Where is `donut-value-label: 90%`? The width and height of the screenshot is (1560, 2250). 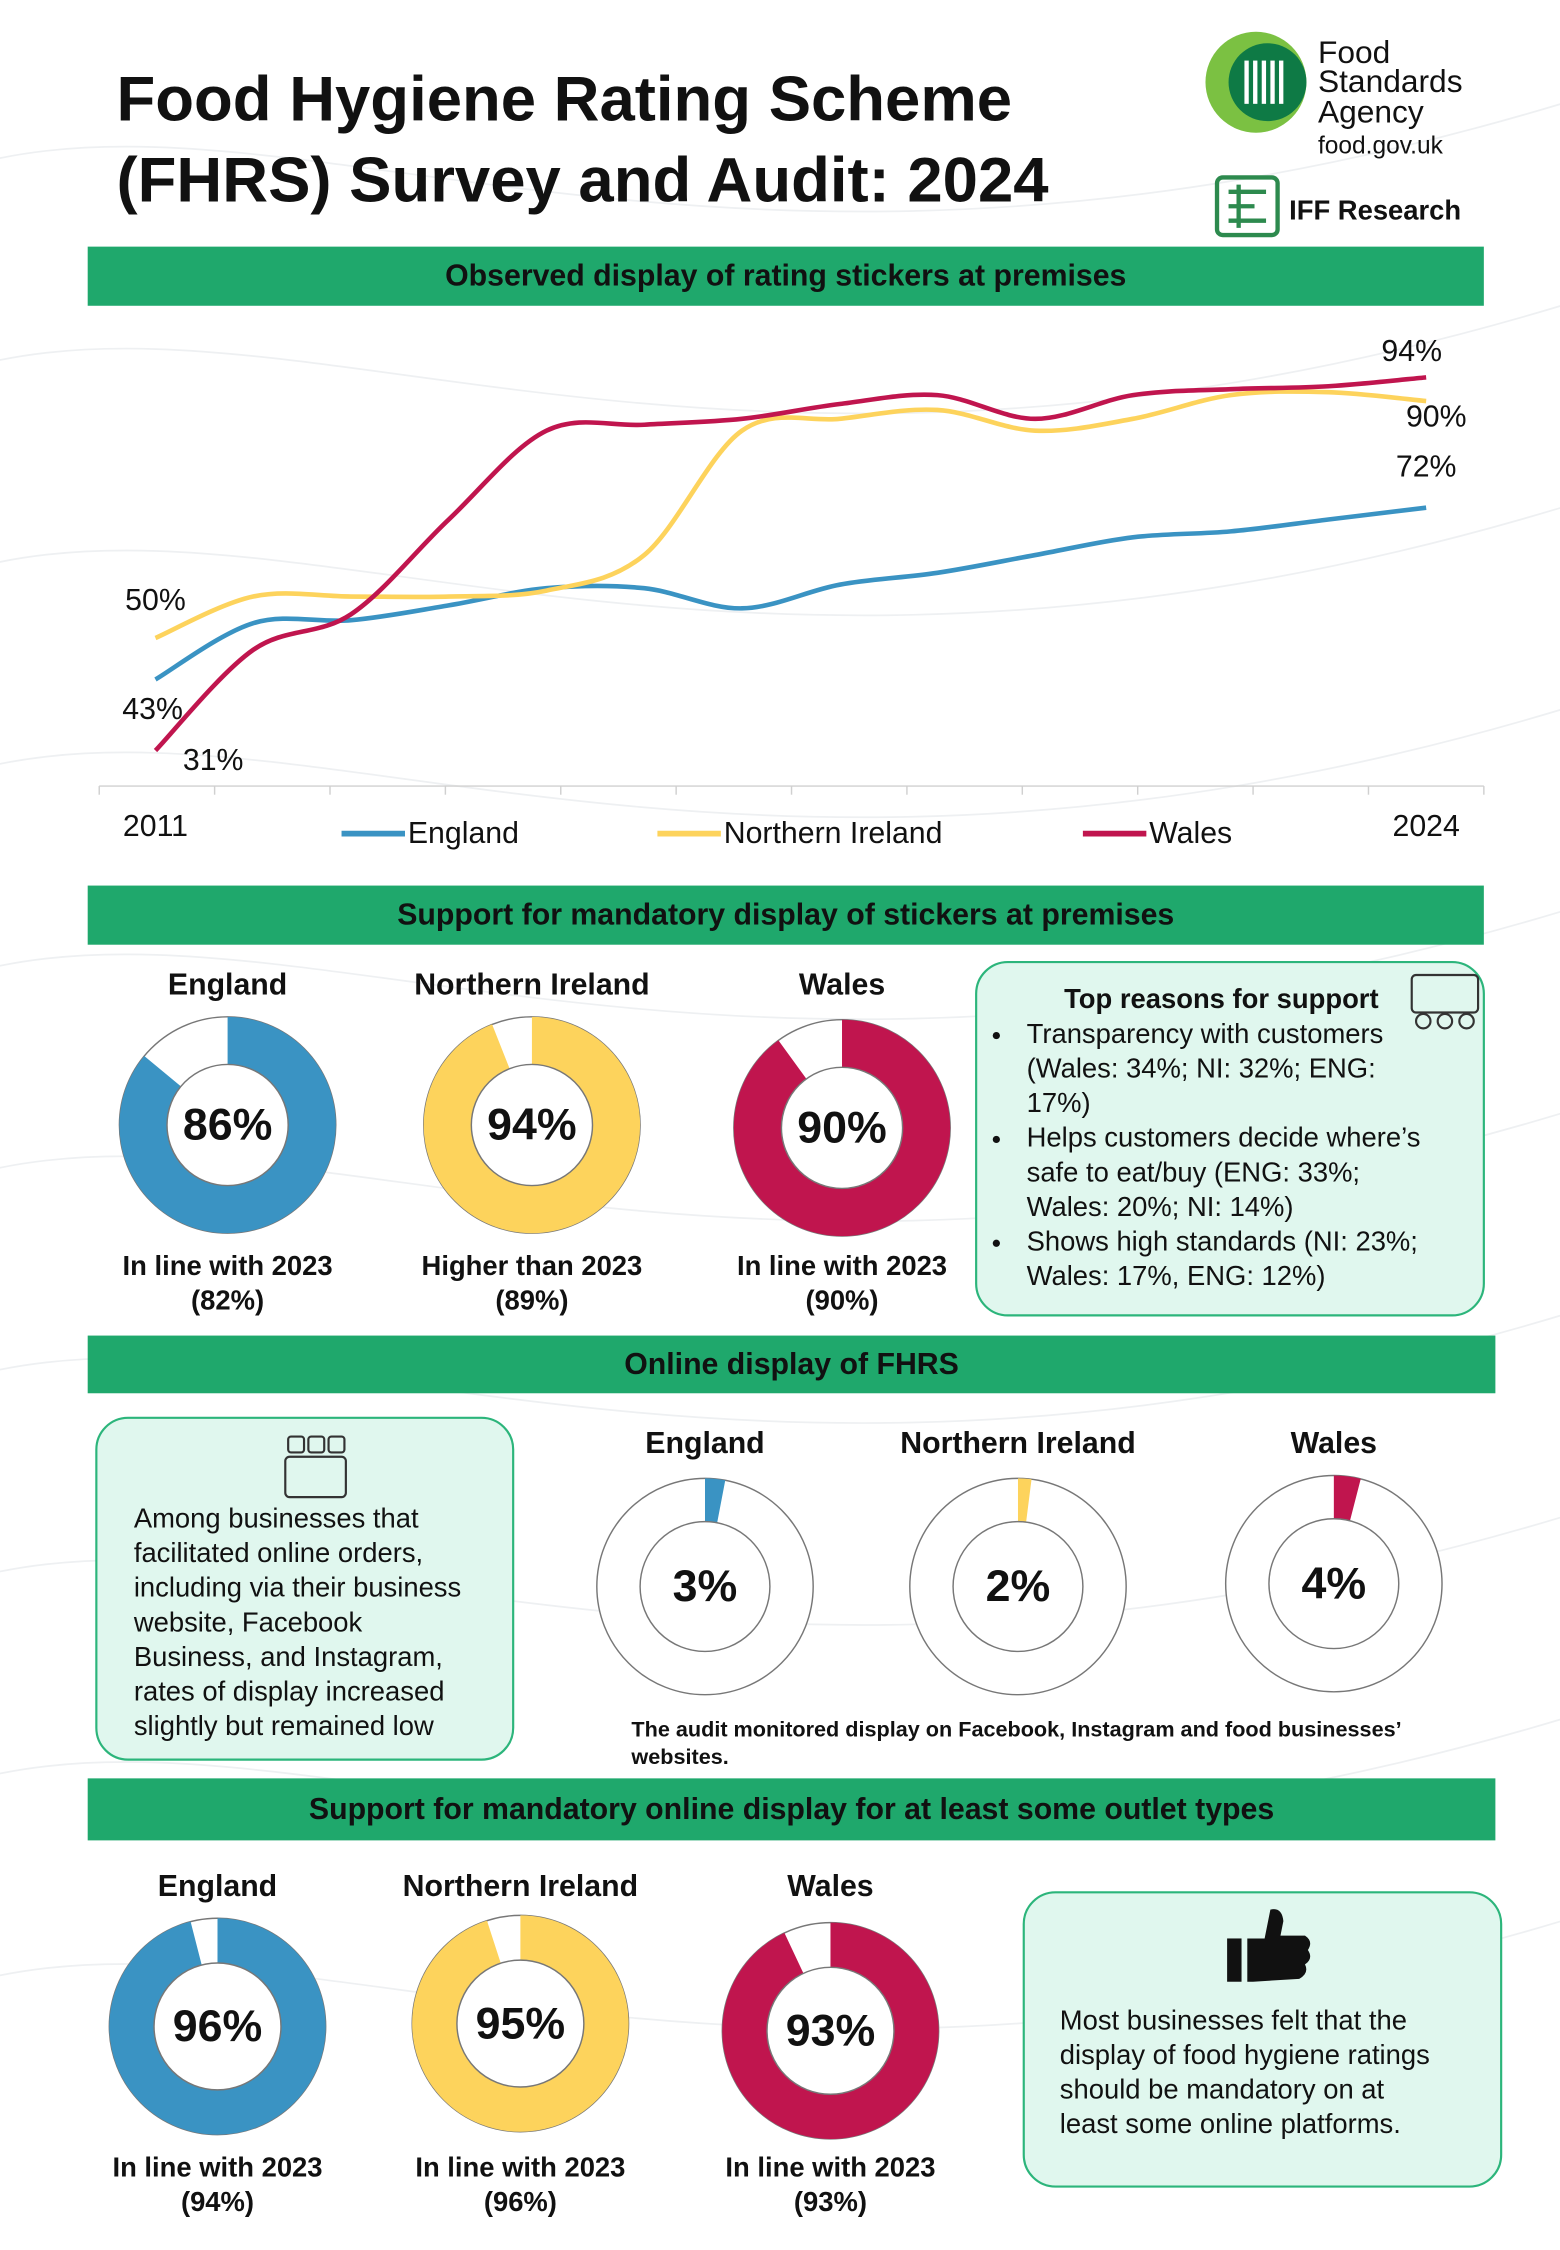
donut-value-label: 90% is located at coordinates (841, 1128).